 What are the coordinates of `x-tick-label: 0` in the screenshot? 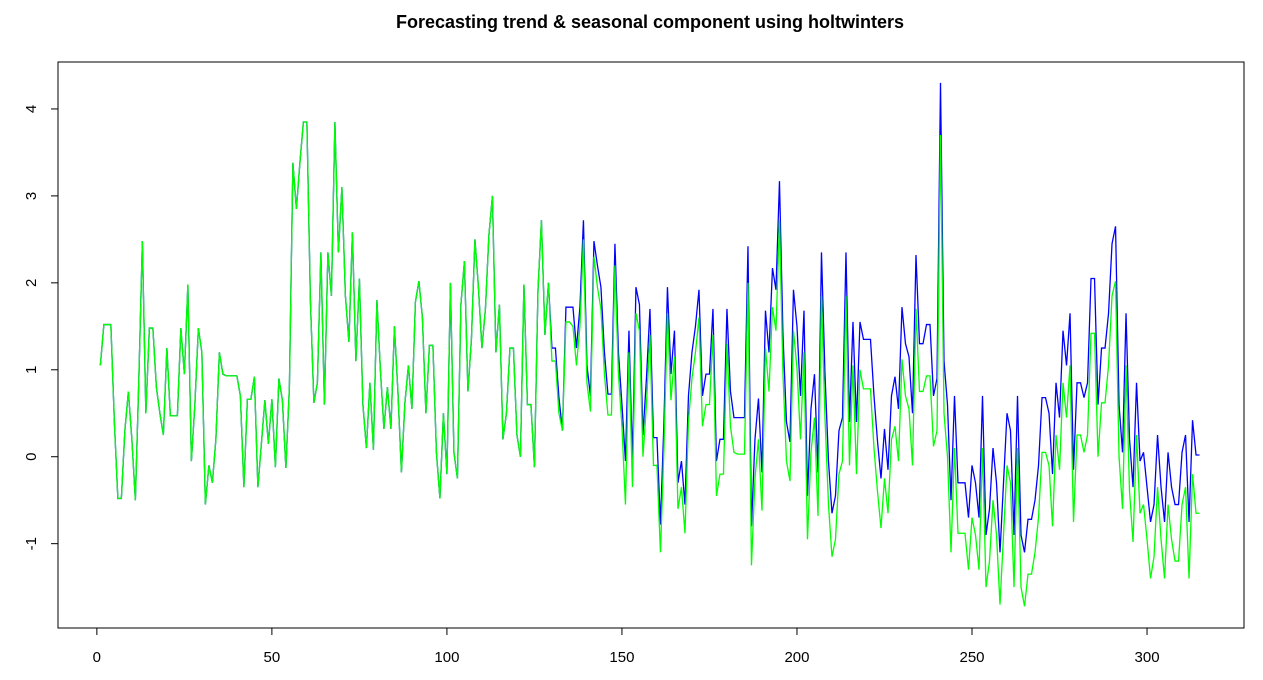 It's located at (97, 657).